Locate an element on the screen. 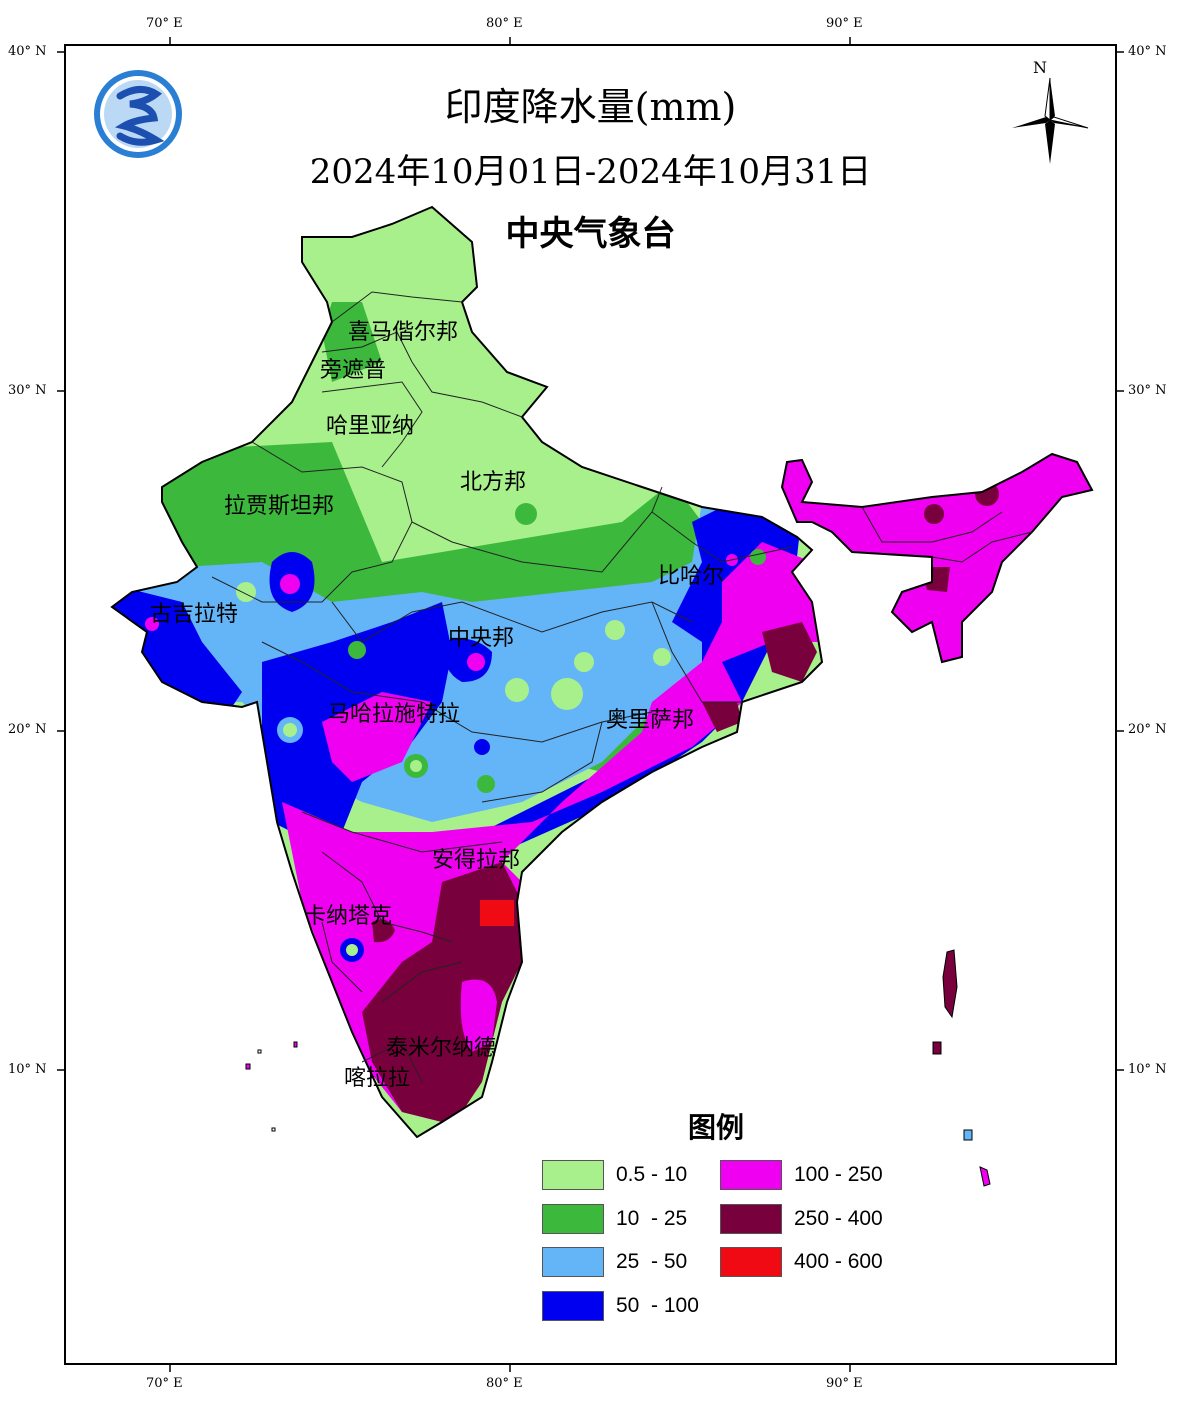  lat-label-20-right: 20° N is located at coordinates (1147, 729).